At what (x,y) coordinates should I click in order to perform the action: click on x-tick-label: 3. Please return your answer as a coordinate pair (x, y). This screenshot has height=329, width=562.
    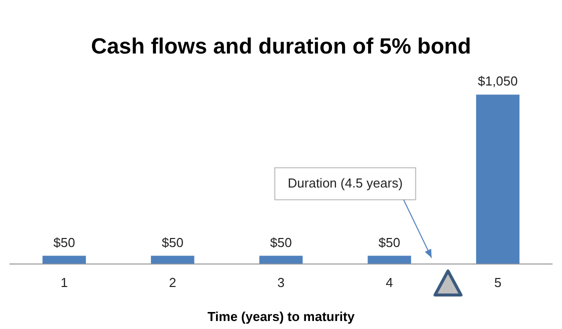
    Looking at the image, I should click on (281, 282).